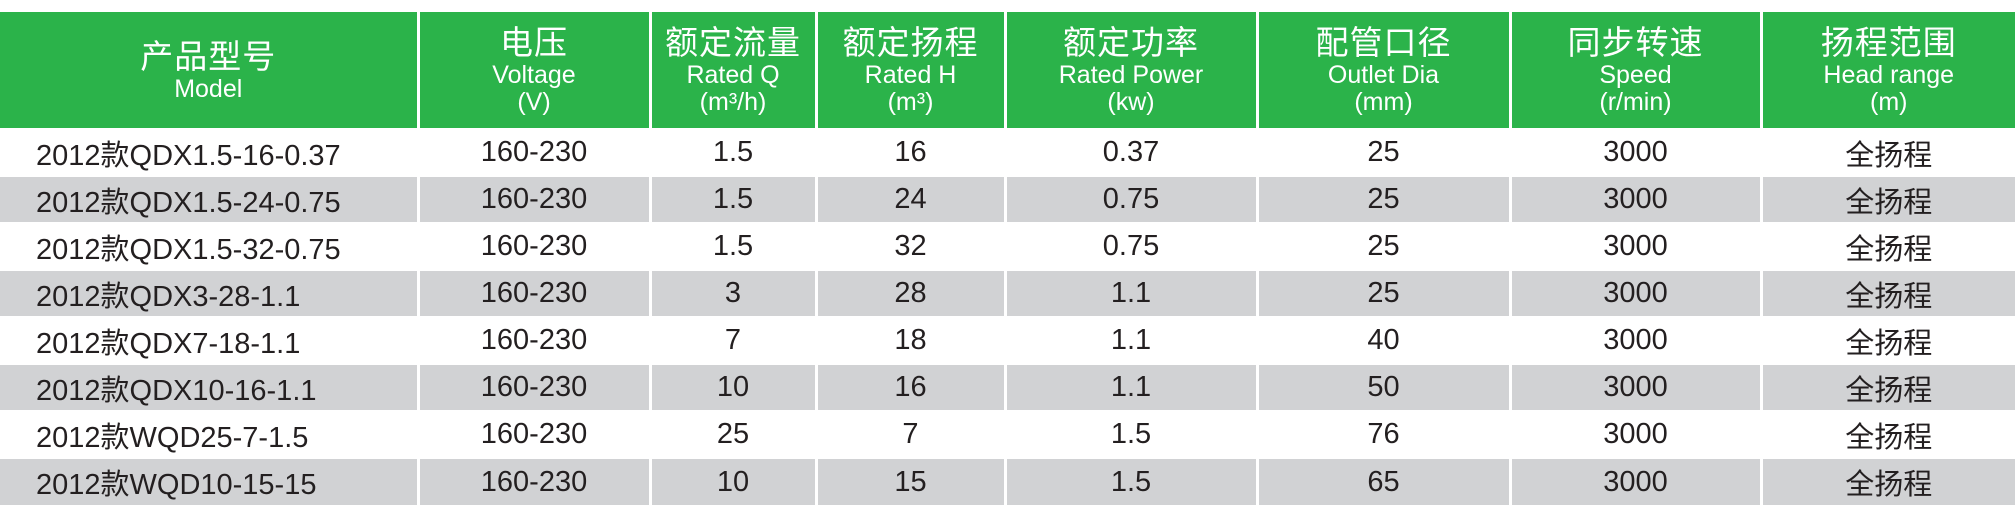 The image size is (2015, 521). Describe the element at coordinates (210, 481) in the screenshot. I see `cell-model: 2012款WQD10-15-15` at that location.